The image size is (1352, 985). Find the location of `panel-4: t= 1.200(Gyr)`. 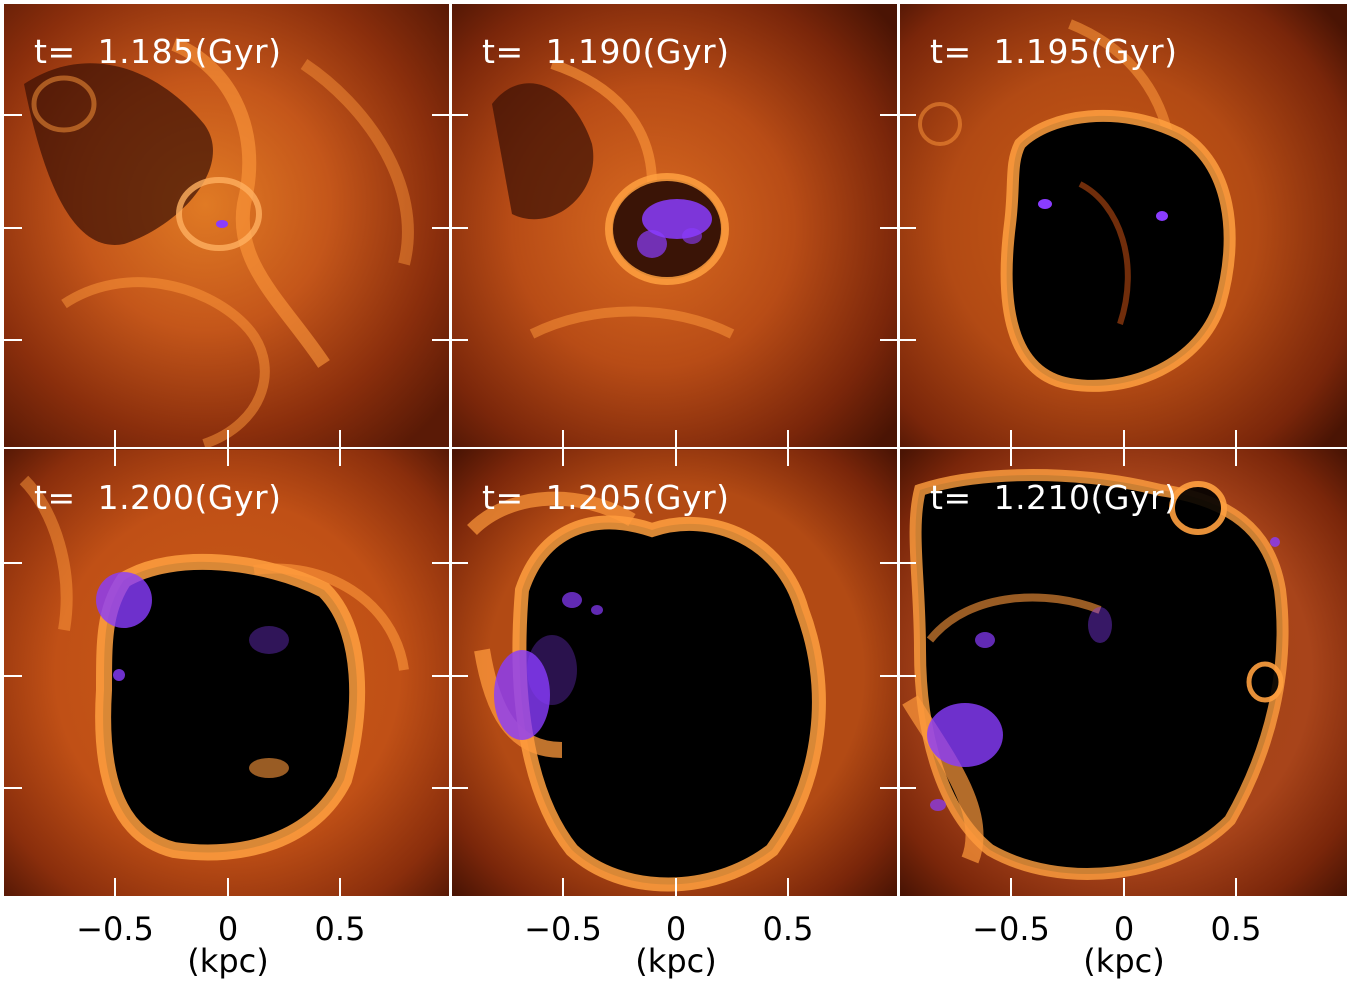

panel-4: t= 1.200(Gyr) is located at coordinates (227, 673).